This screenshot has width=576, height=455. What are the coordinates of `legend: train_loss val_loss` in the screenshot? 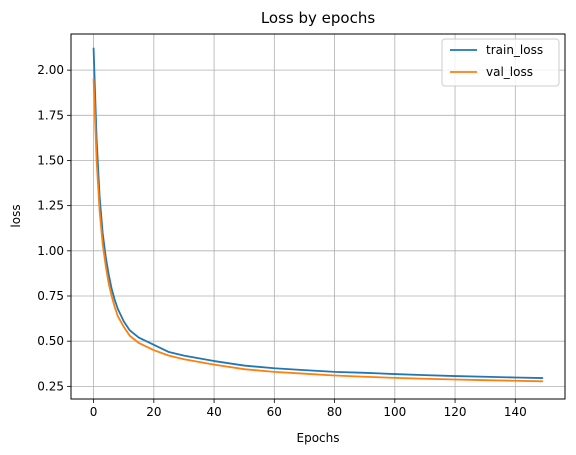 It's located at (500, 62).